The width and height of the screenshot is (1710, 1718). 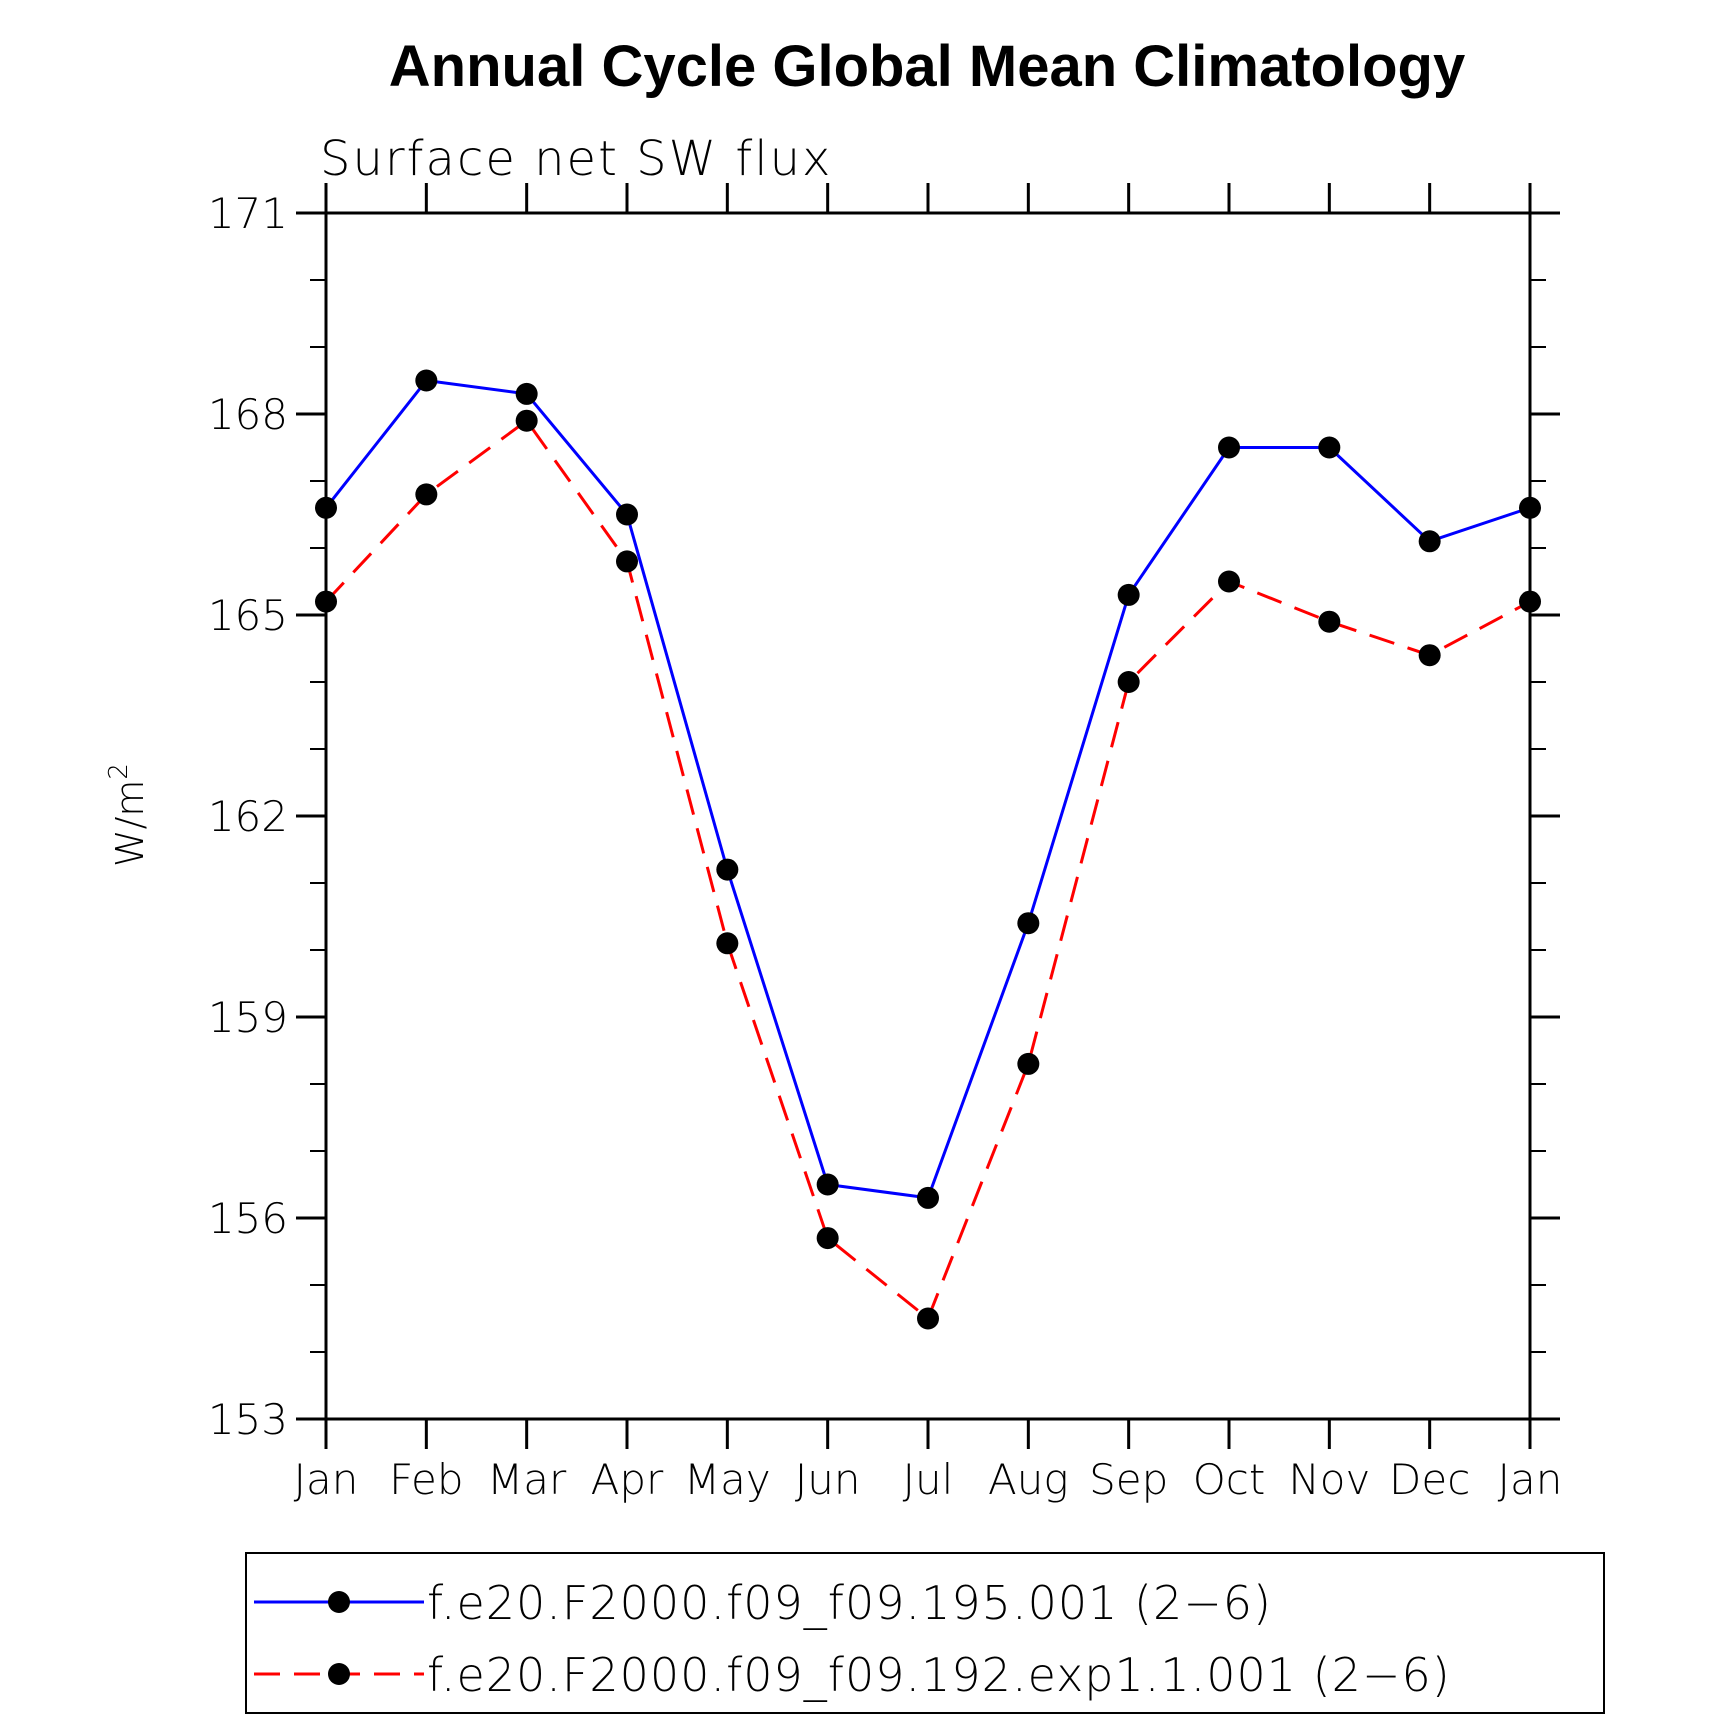 What do you see at coordinates (248, 615) in the screenshot?
I see `y-tick-label: 165` at bounding box center [248, 615].